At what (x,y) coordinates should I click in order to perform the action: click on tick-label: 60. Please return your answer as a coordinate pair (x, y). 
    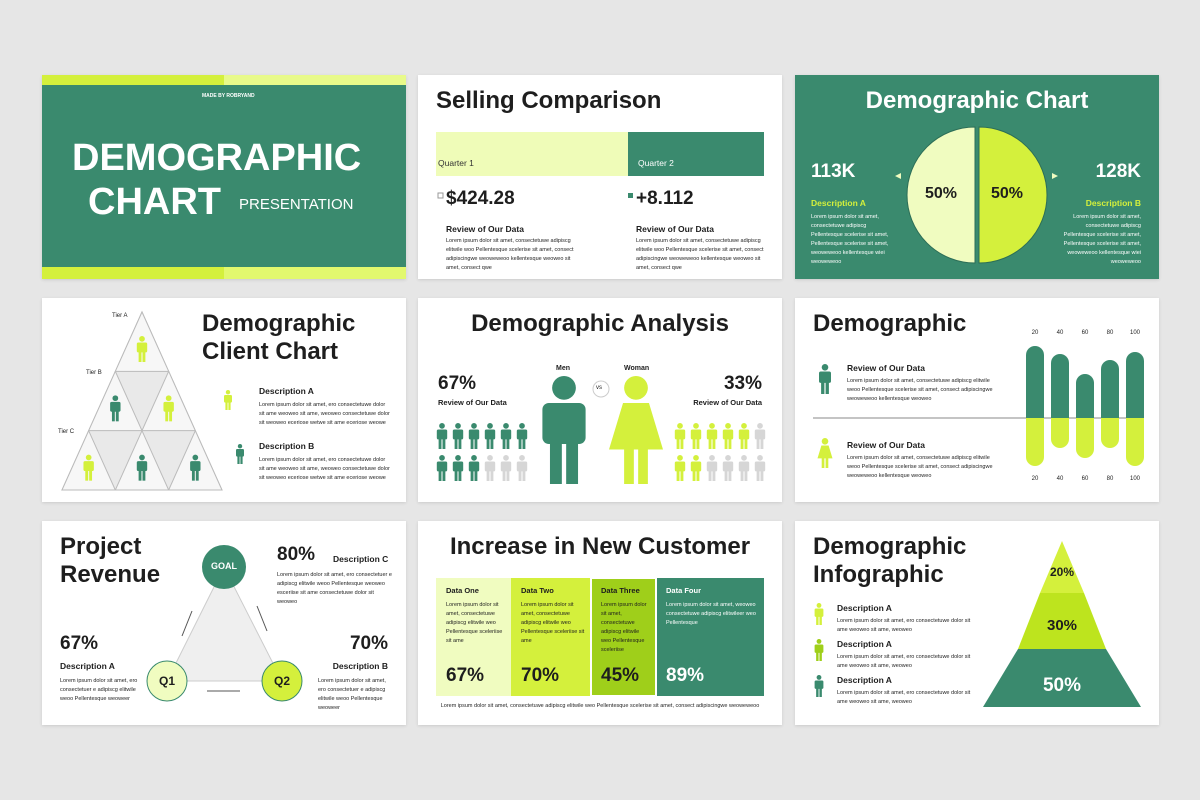
    Looking at the image, I should click on (1085, 333).